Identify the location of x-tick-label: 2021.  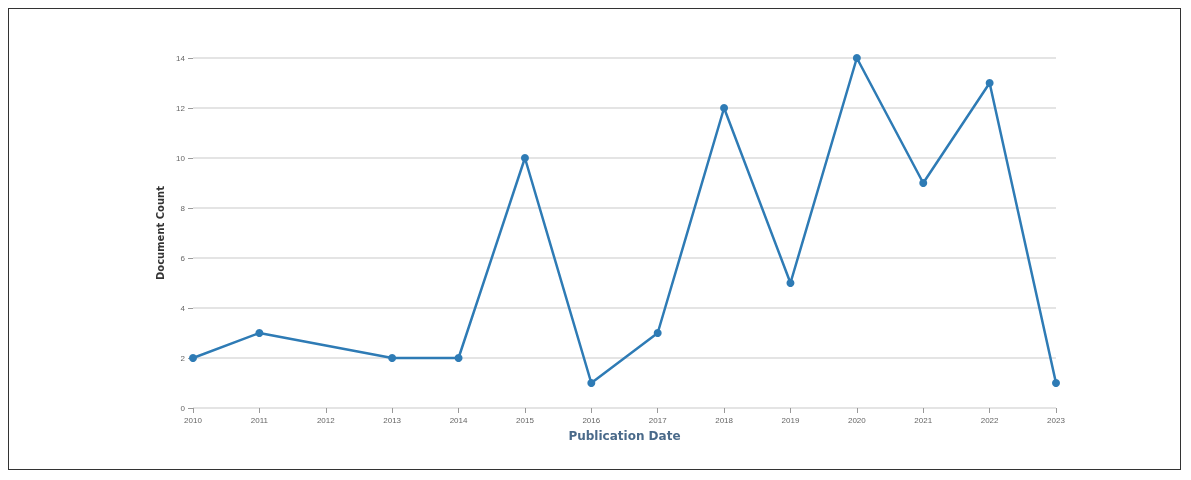
(923, 420).